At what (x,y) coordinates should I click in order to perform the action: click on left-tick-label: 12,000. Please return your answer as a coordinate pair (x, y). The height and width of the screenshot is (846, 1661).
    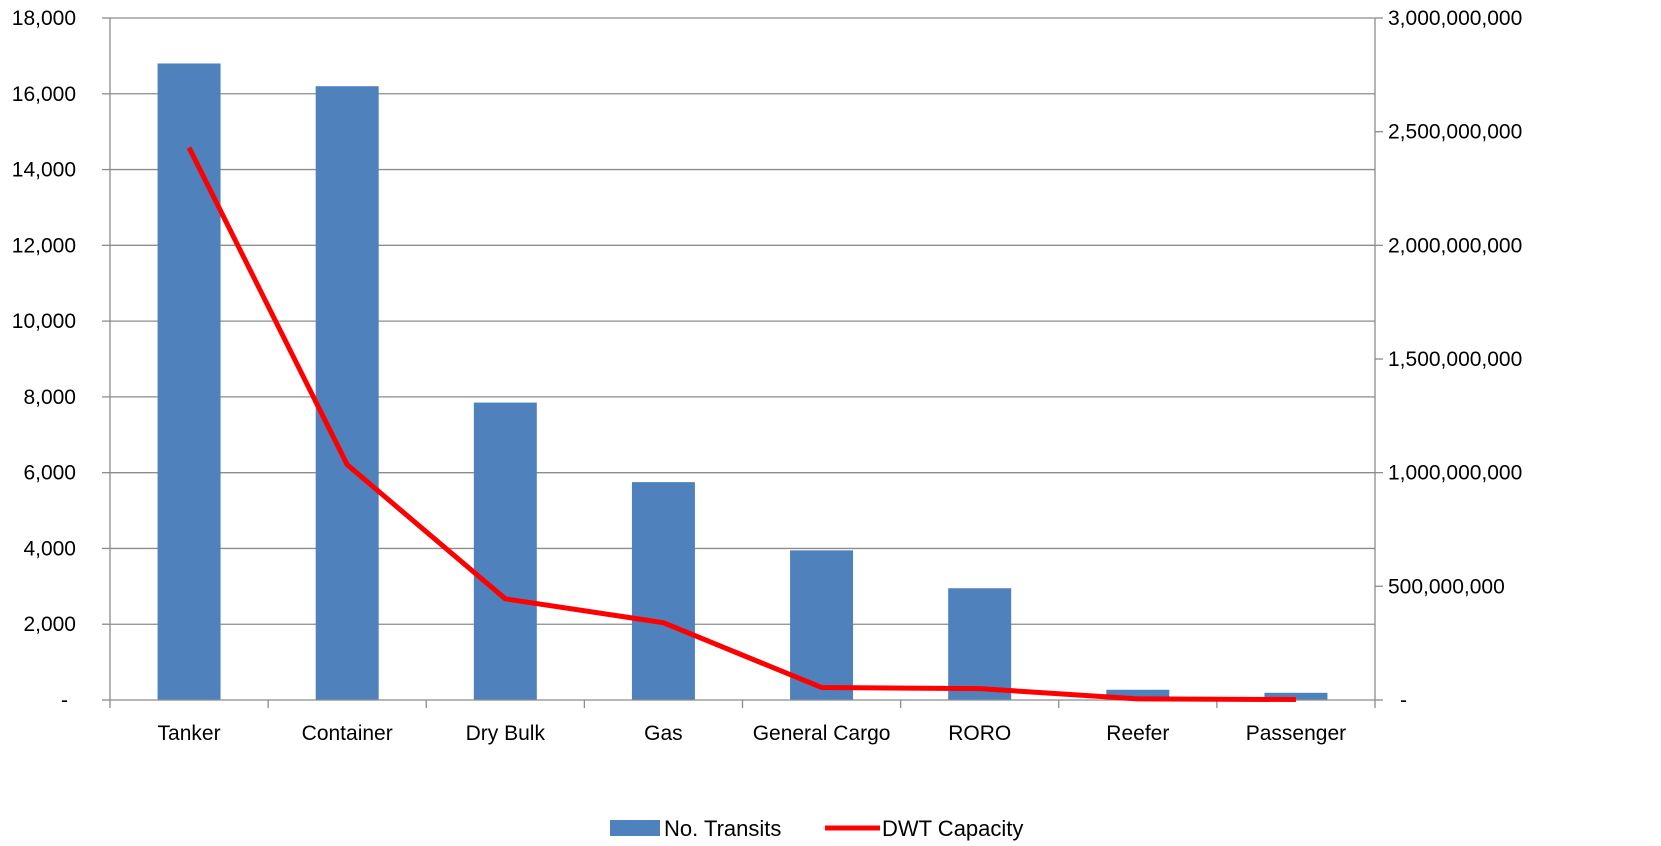
    Looking at the image, I should click on (44, 245).